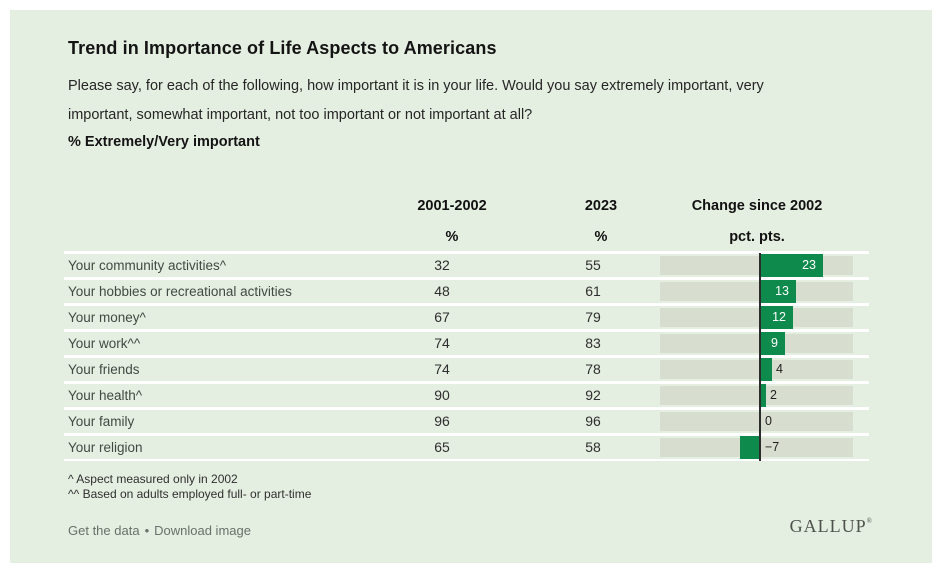 The height and width of the screenshot is (573, 942). Describe the element at coordinates (782, 291) in the screenshot. I see `change-value-label: 13` at that location.